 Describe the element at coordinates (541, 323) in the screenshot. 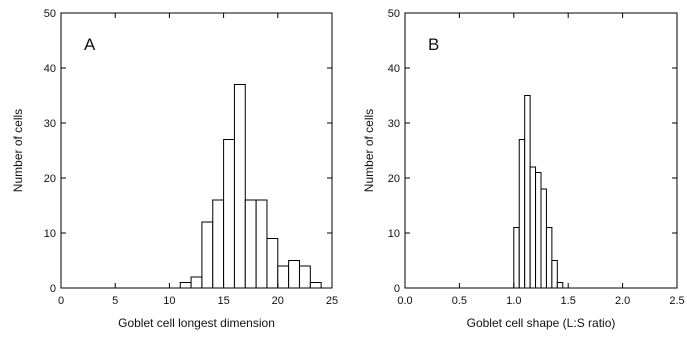

I see `x-axis-label-b: Goblet cell shape (L:S ratio)` at that location.